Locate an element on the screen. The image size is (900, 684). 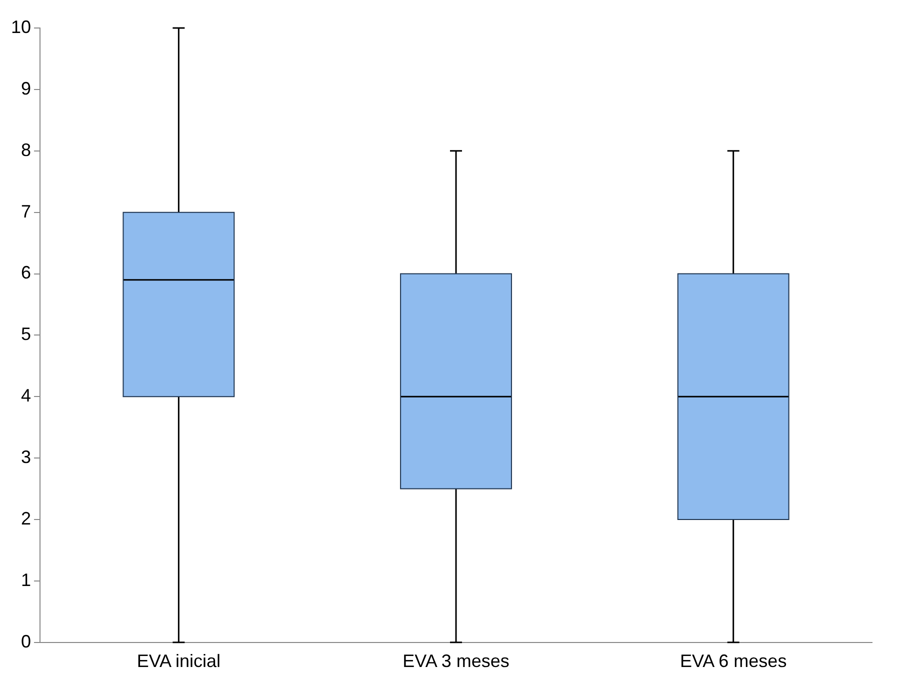
y-tick-label: 1 is located at coordinates (26, 580).